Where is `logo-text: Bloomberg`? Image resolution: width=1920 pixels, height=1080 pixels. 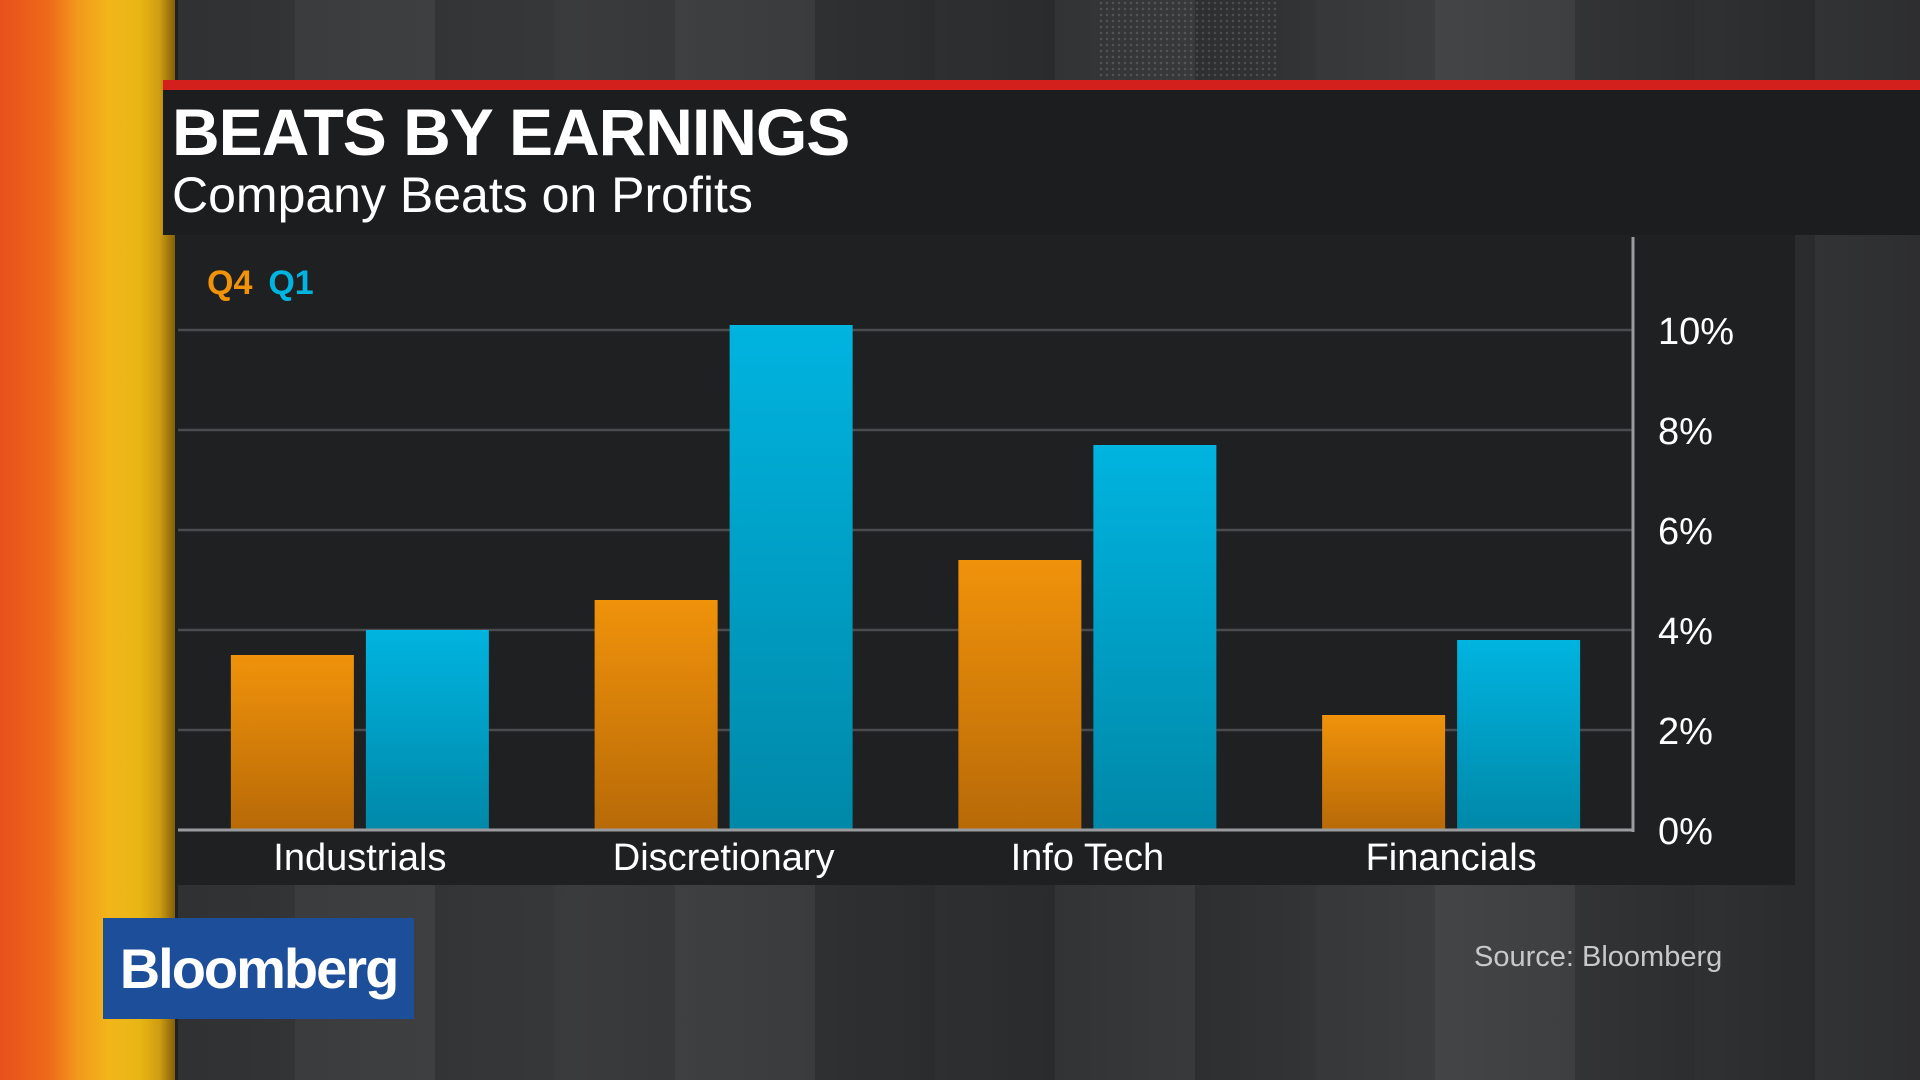 logo-text: Bloomberg is located at coordinates (259, 968).